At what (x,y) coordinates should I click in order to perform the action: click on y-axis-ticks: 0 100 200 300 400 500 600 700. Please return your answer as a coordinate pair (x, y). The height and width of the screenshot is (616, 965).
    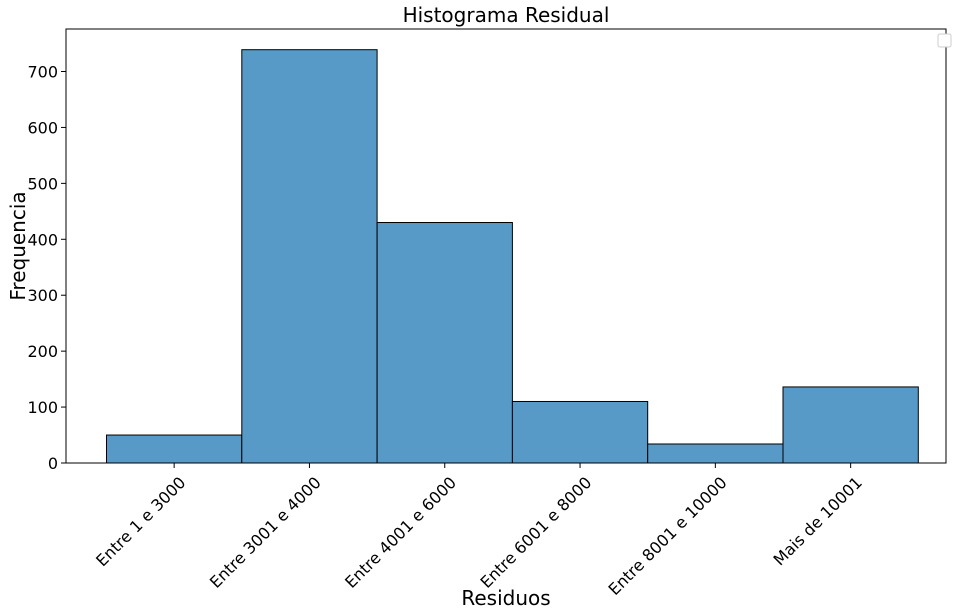
    Looking at the image, I should click on (46, 268).